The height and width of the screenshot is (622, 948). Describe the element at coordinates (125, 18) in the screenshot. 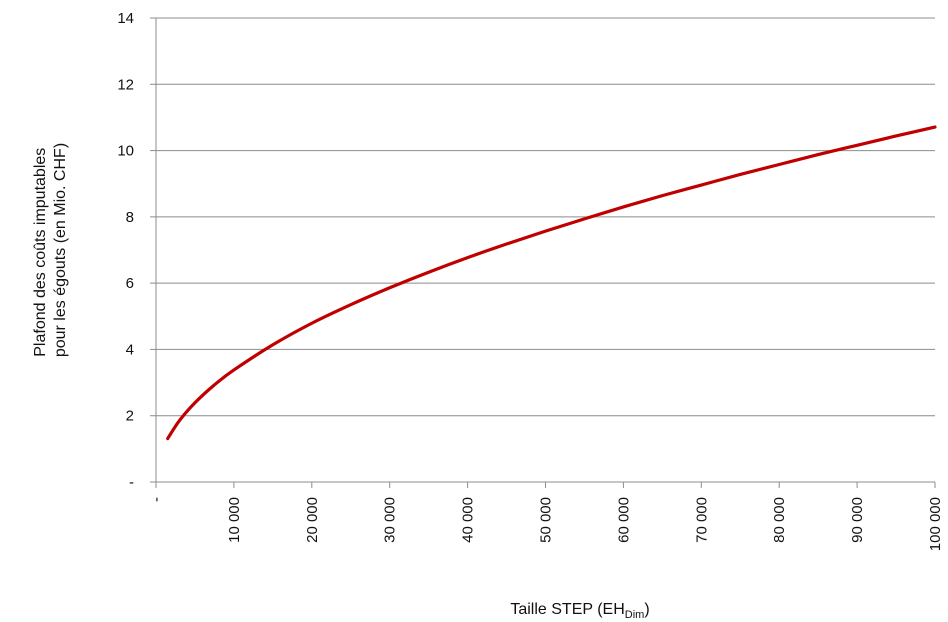

I see `y-tick-label: 14` at that location.